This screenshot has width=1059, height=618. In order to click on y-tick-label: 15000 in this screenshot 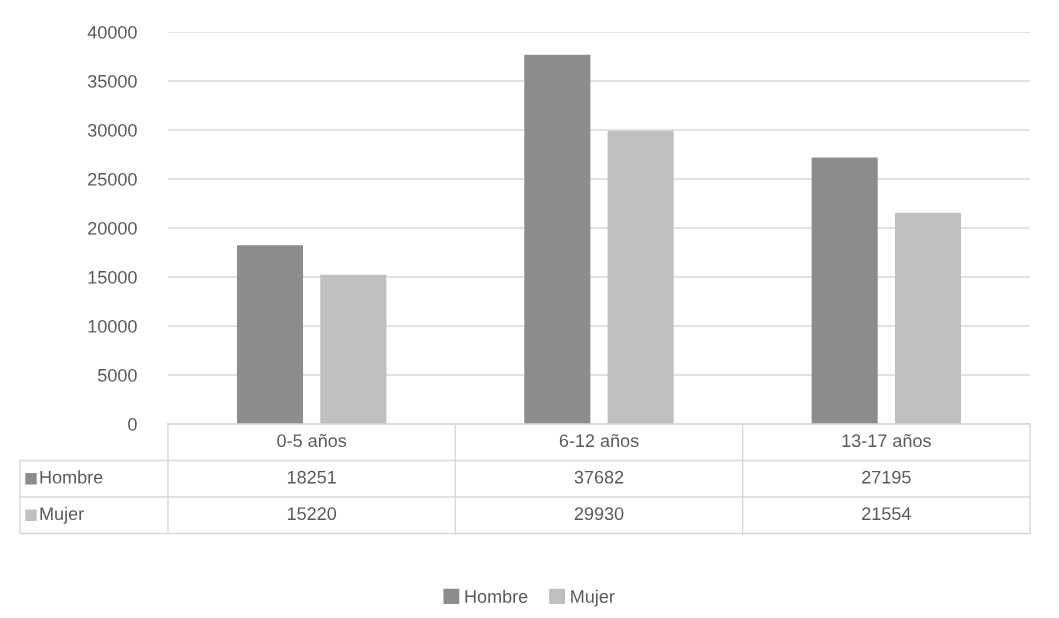, I will do `click(112, 277)`.